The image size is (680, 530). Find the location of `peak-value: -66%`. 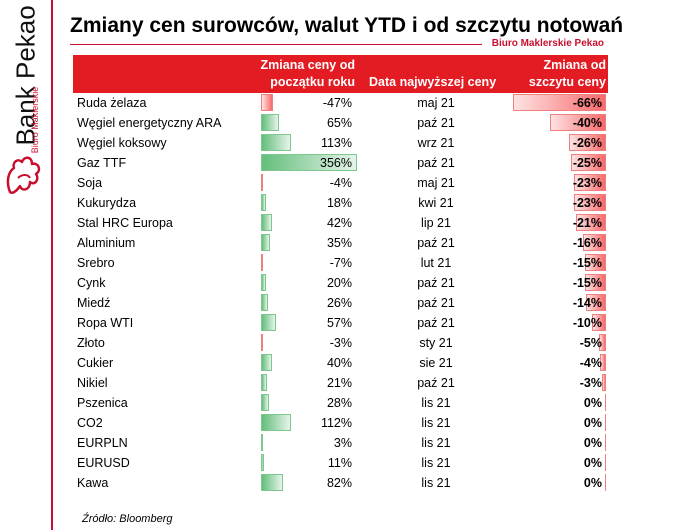

peak-value: -66% is located at coordinates (587, 103).